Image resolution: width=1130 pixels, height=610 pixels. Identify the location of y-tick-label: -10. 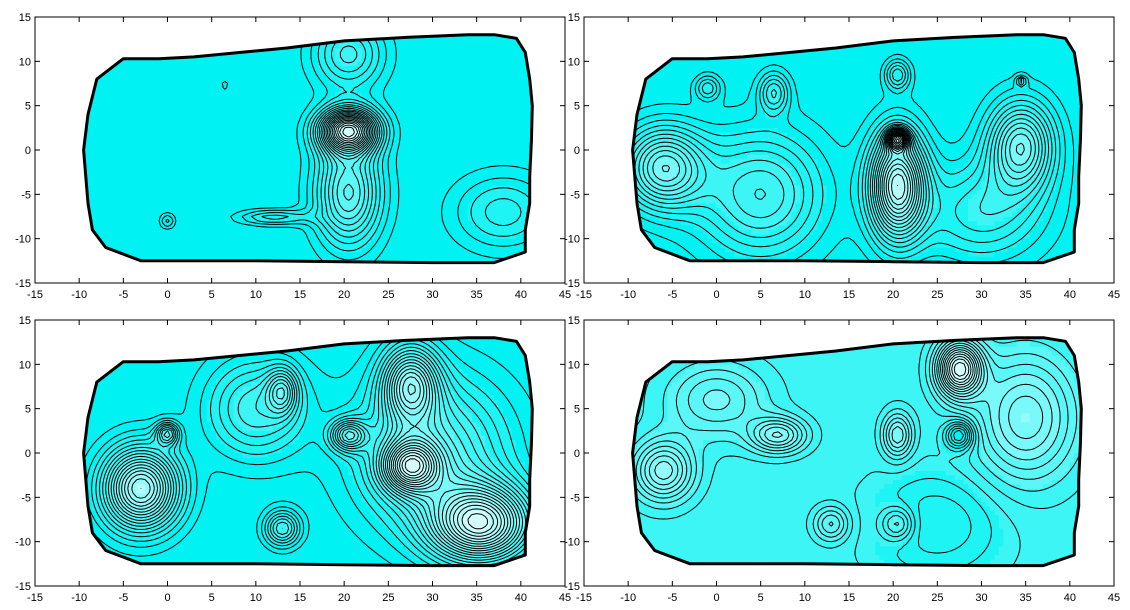
(572, 240).